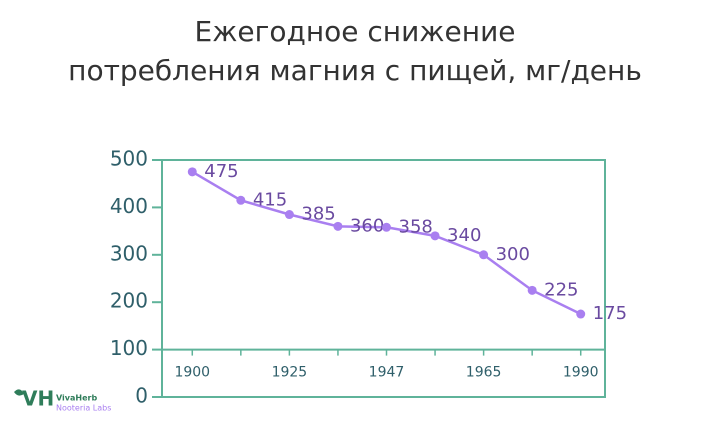 The image size is (711, 428). What do you see at coordinates (484, 373) in the screenshot?
I see `x-tick-label: 1965` at bounding box center [484, 373].